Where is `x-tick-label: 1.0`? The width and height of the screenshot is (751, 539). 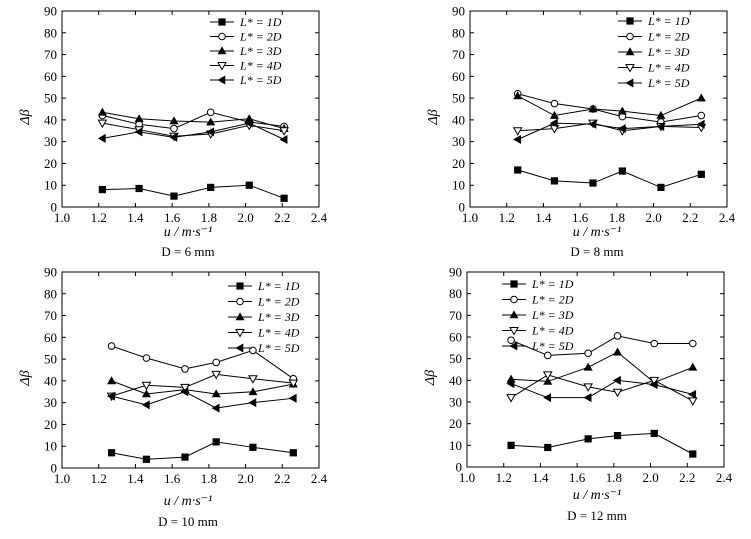 x-tick-label: 1.0 is located at coordinates (467, 477).